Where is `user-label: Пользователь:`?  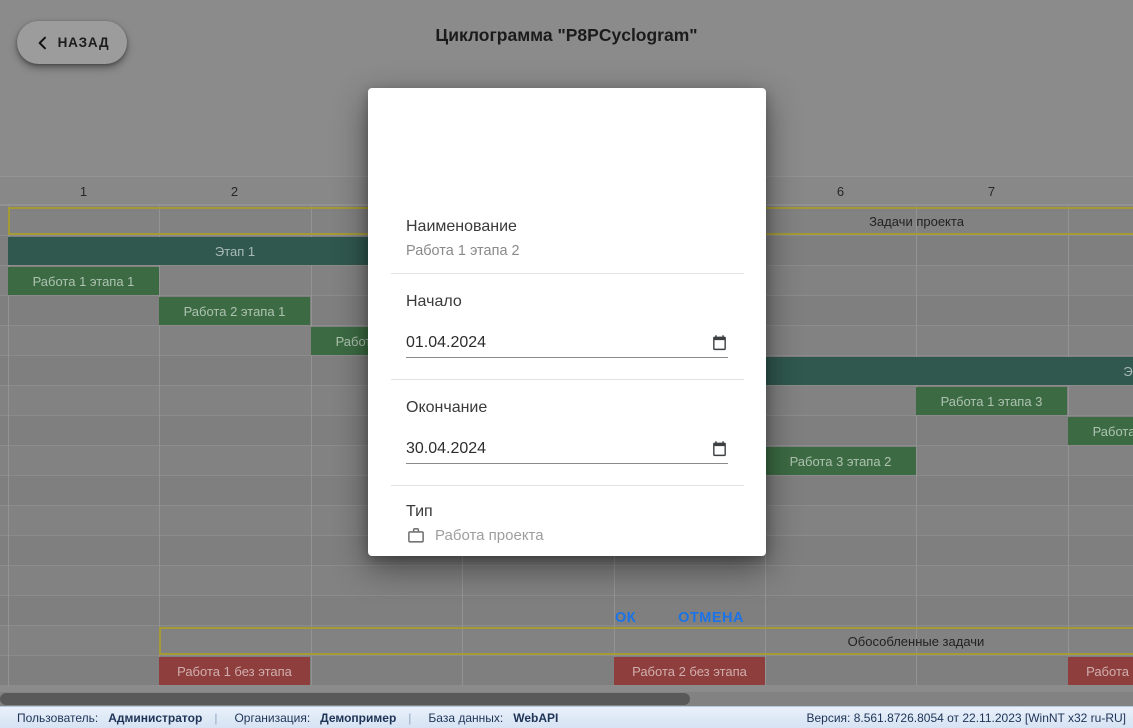 user-label: Пользователь: is located at coordinates (58, 717).